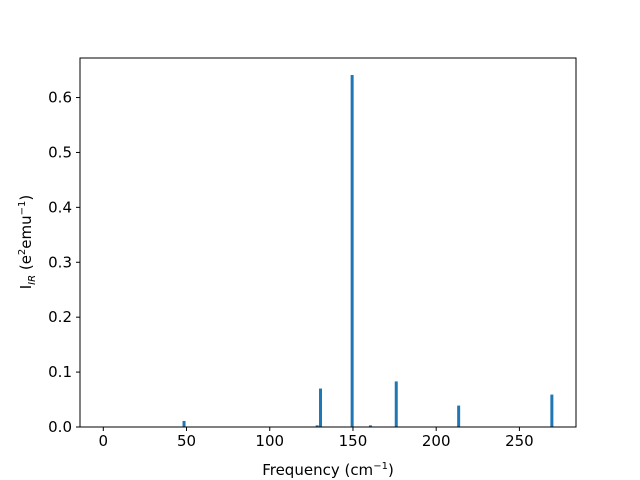  Describe the element at coordinates (519, 441) in the screenshot. I see `x-tick-label: 250` at that location.